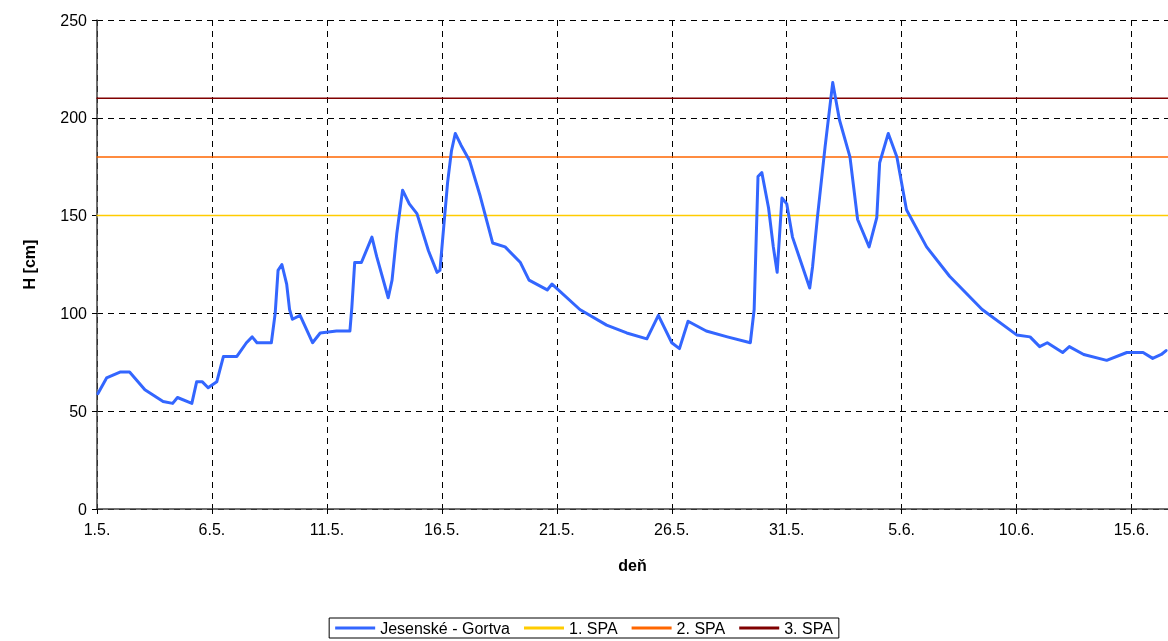 The height and width of the screenshot is (641, 1168). I want to click on y-tick-label: 50, so click(78, 411).